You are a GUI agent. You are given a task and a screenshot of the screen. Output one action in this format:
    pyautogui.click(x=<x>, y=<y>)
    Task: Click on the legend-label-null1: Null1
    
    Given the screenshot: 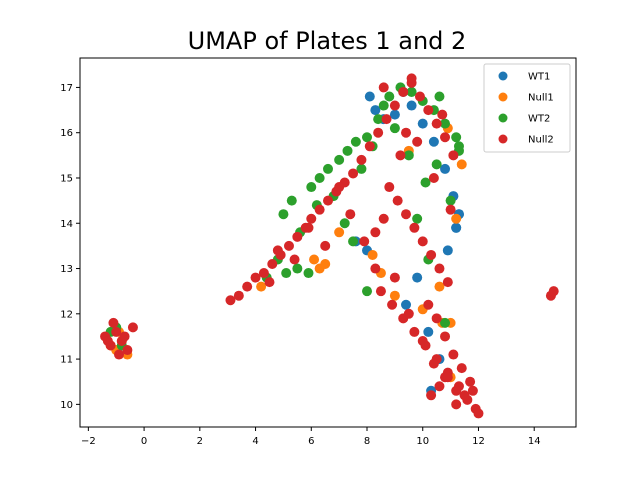 What is the action you would take?
    pyautogui.click(x=541, y=98)
    